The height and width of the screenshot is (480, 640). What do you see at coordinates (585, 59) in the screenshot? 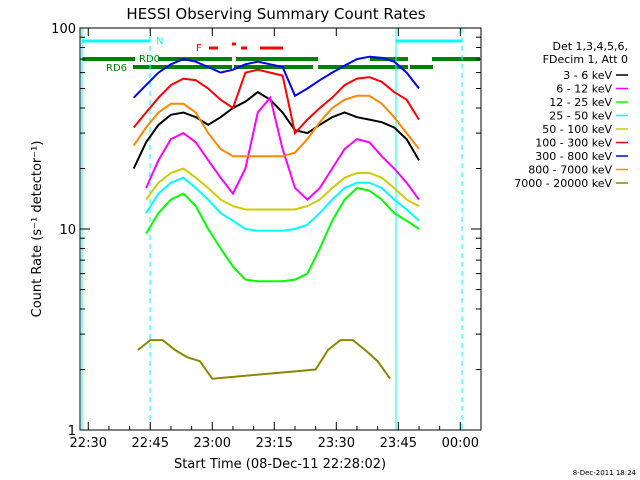
I see `legend-title-line-2: FDecim 1, Att 0` at bounding box center [585, 59].